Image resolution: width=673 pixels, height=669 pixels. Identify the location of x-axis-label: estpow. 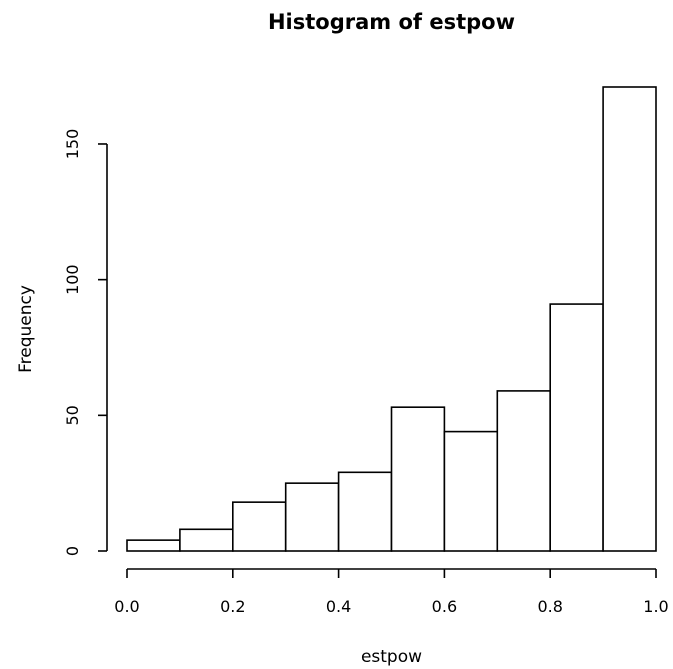
(391, 657).